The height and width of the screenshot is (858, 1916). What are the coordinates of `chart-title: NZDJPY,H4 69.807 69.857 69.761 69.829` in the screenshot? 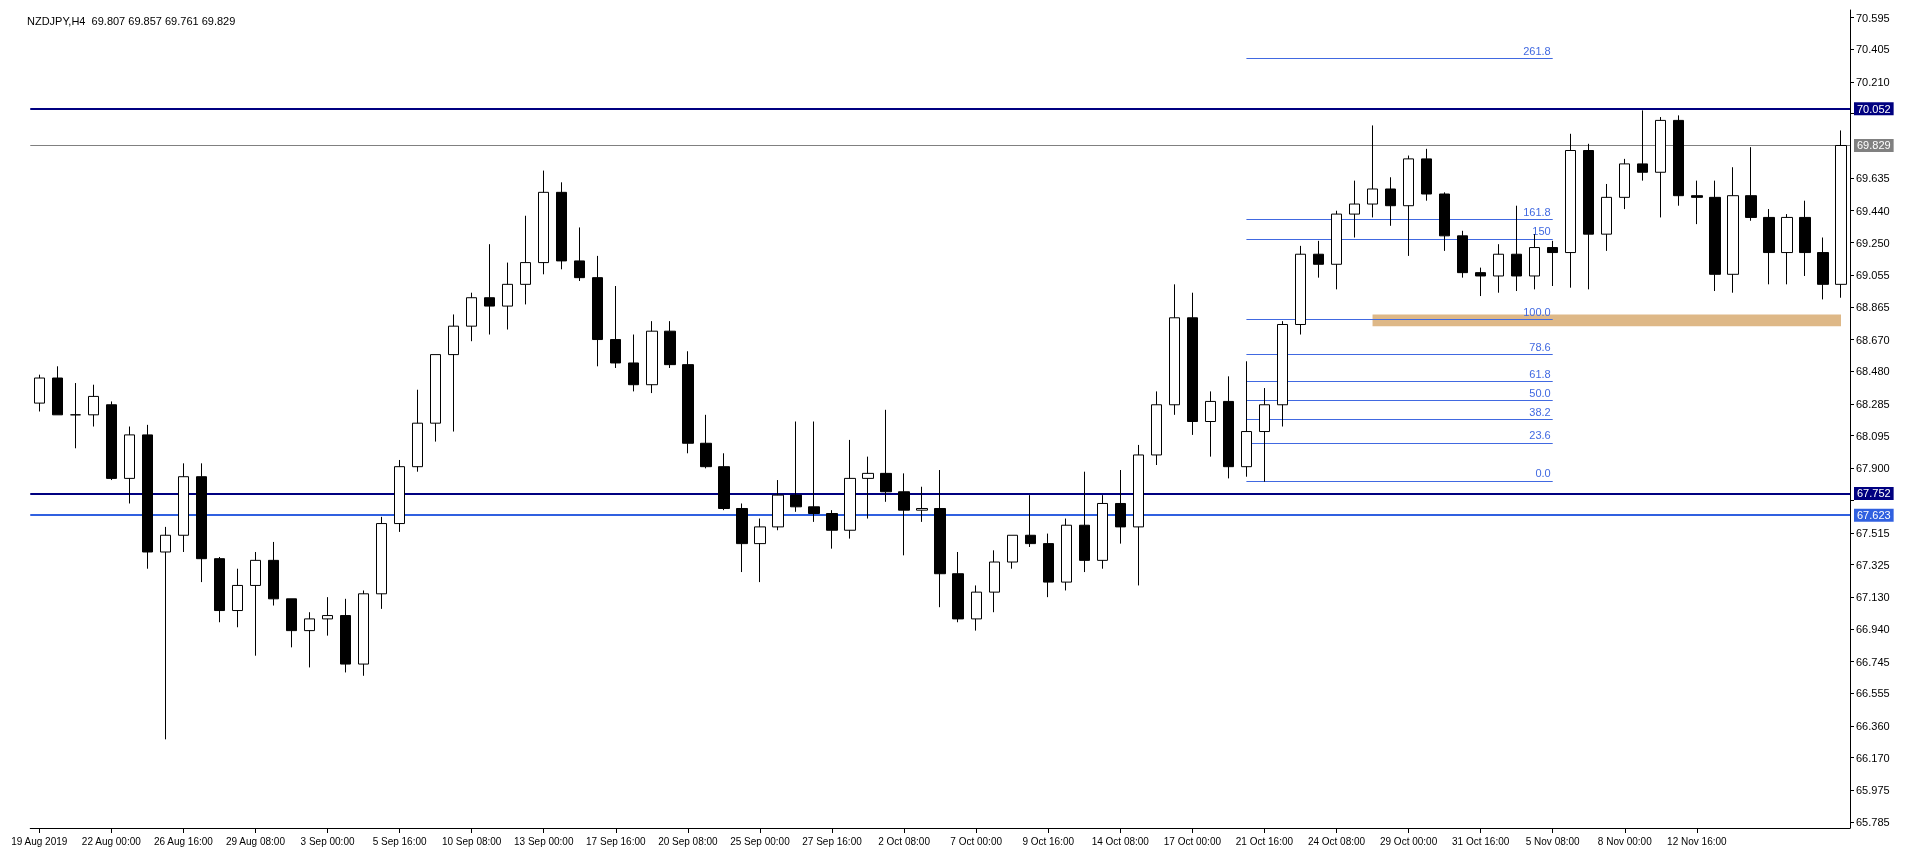 It's located at (131, 20).